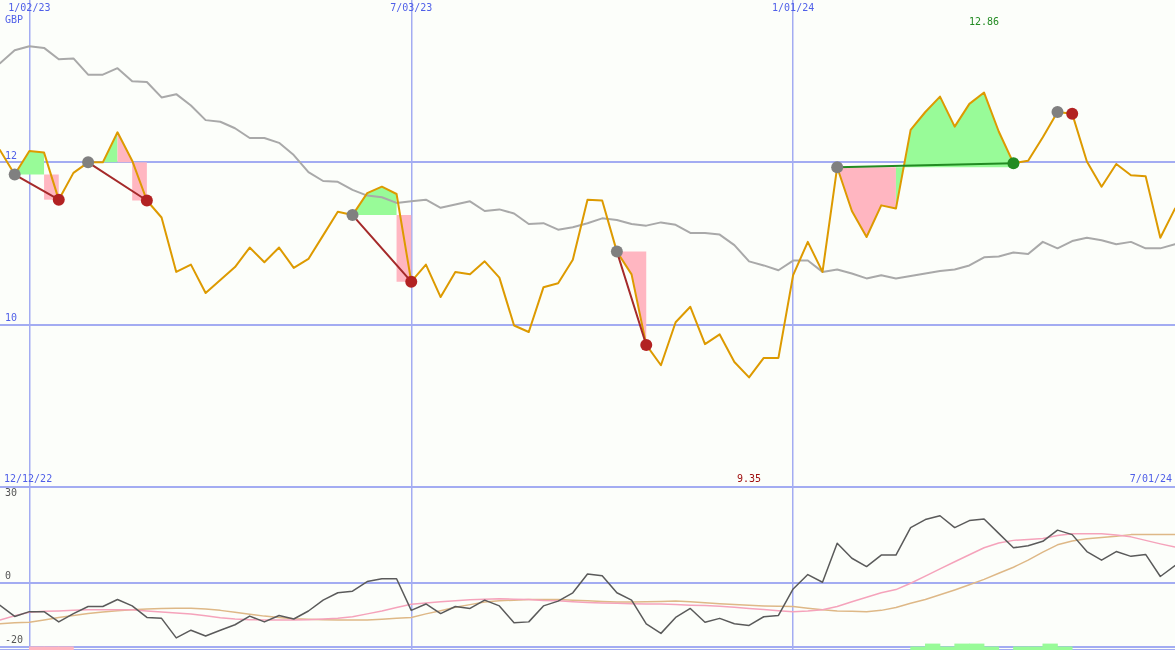  I want to click on annotation: 7/01/24, so click(1150, 478).